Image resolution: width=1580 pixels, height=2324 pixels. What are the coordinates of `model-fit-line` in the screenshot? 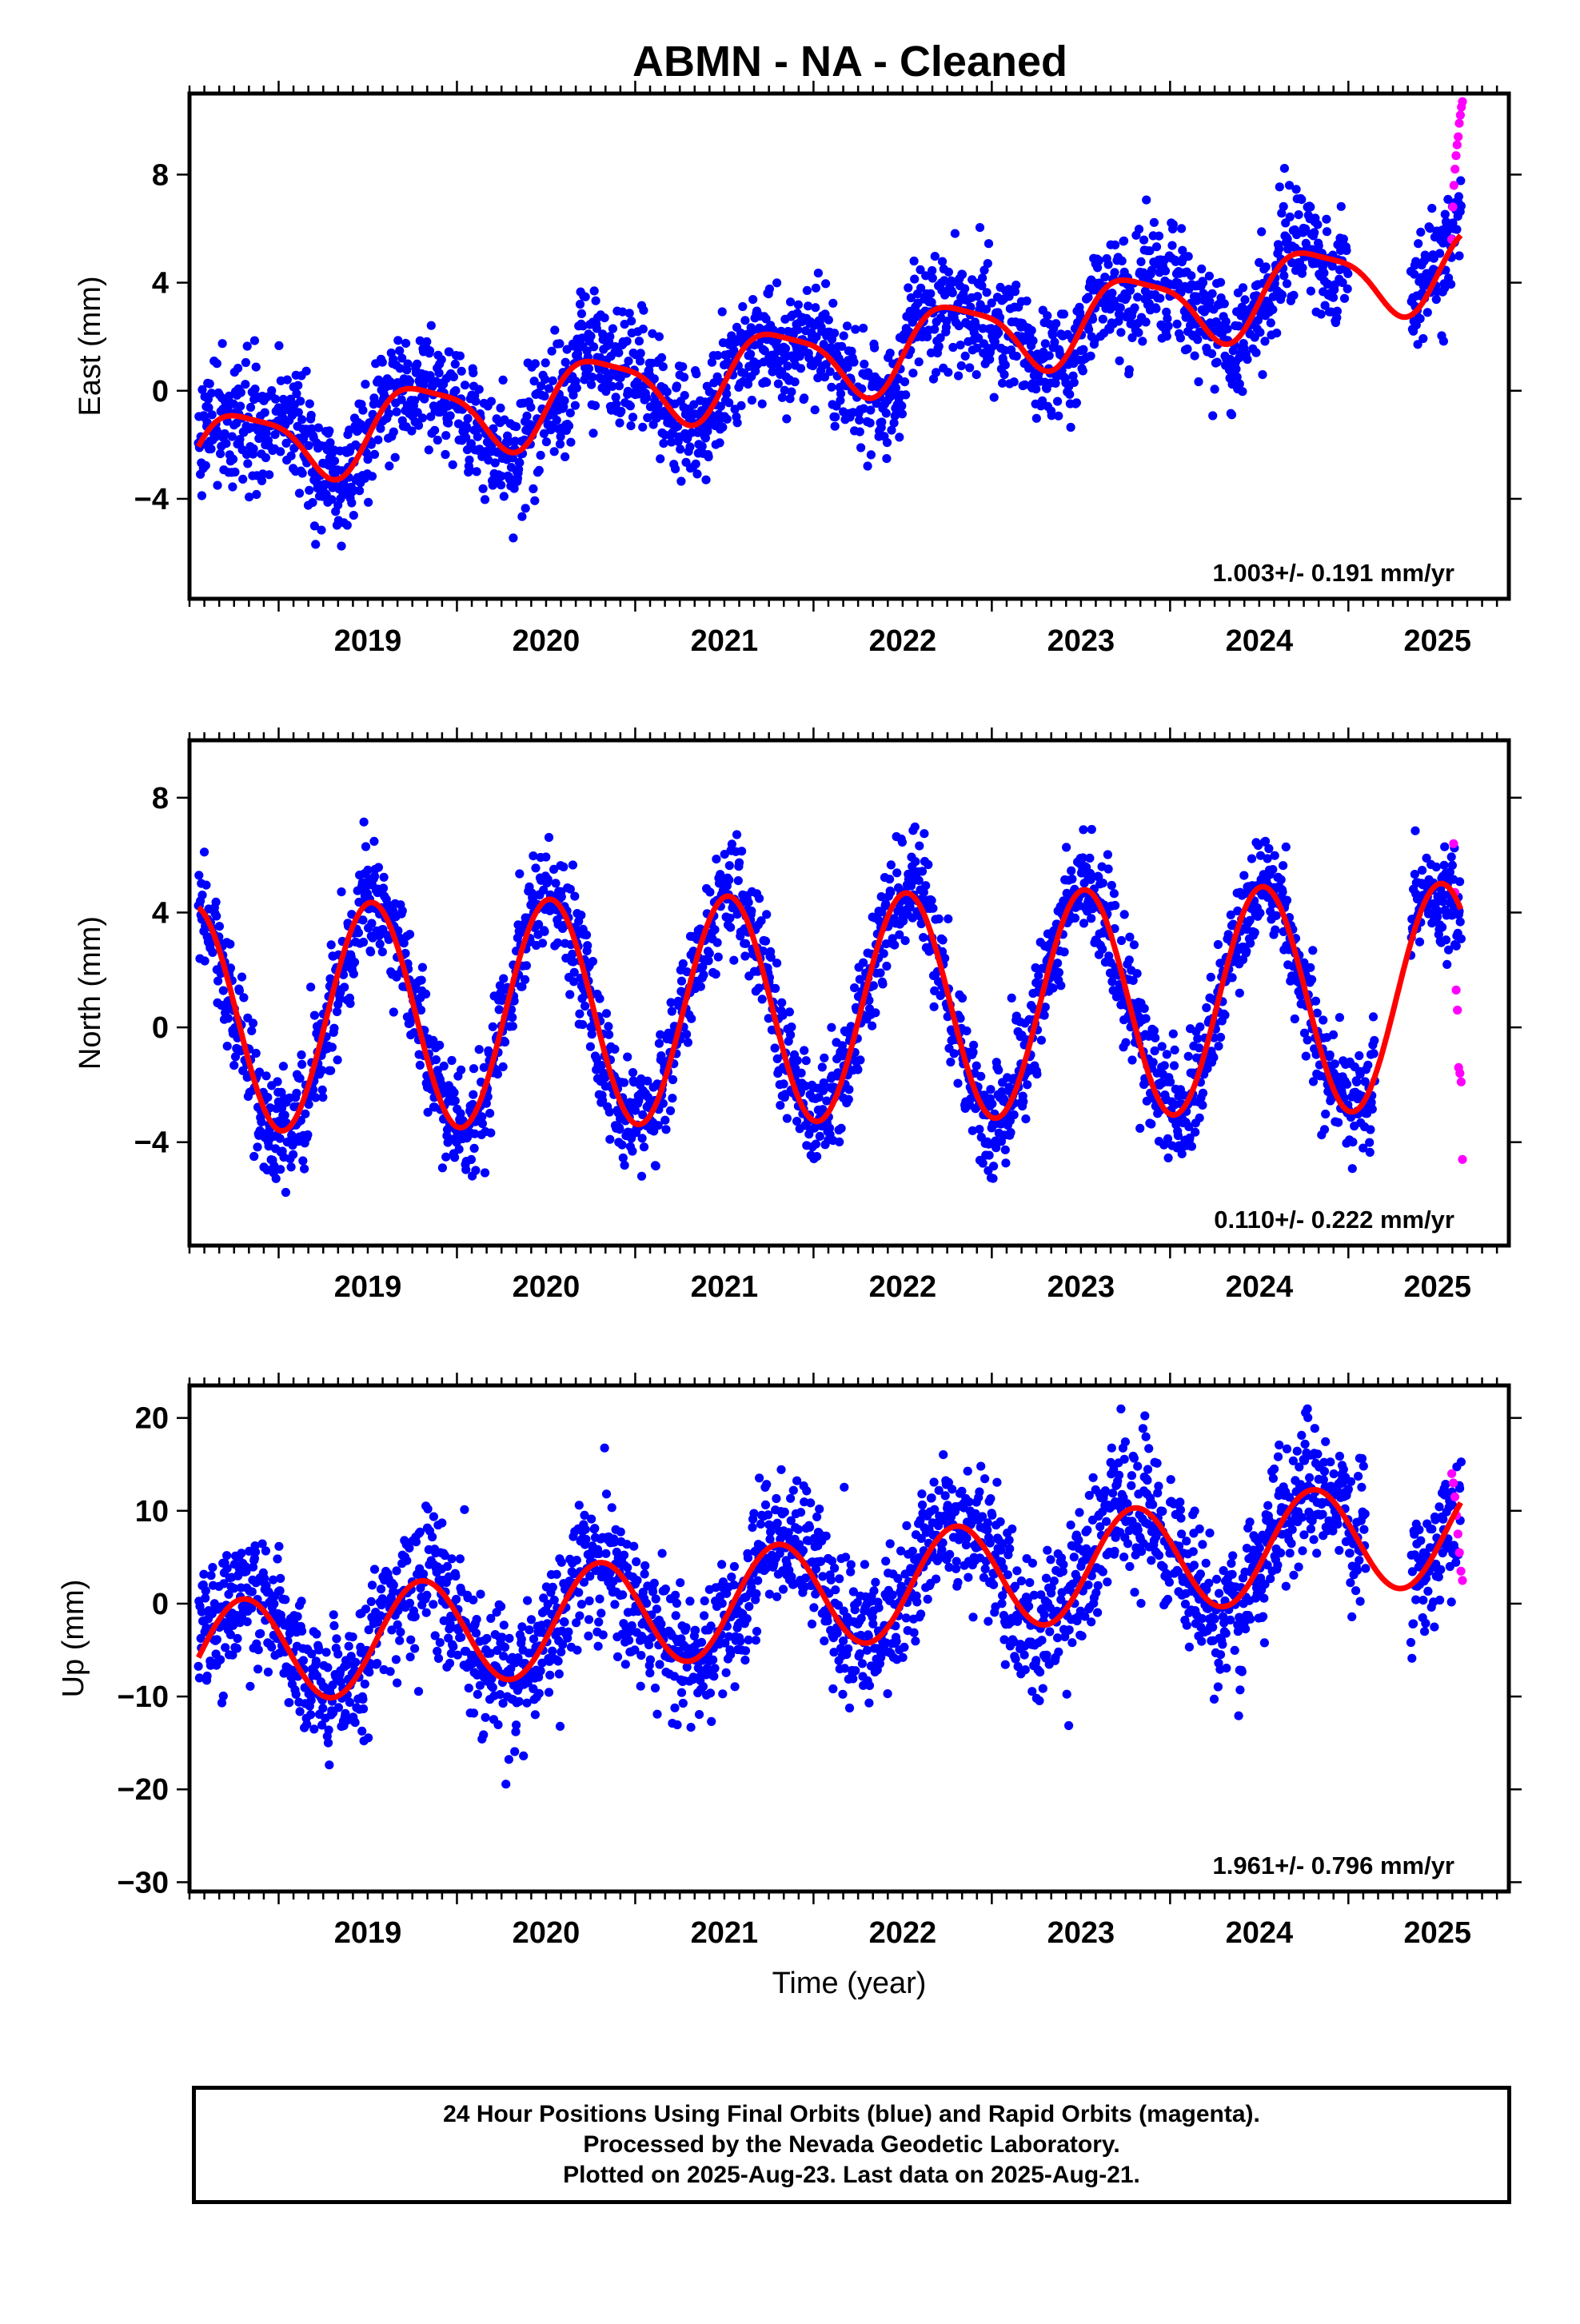 It's located at (830, 357).